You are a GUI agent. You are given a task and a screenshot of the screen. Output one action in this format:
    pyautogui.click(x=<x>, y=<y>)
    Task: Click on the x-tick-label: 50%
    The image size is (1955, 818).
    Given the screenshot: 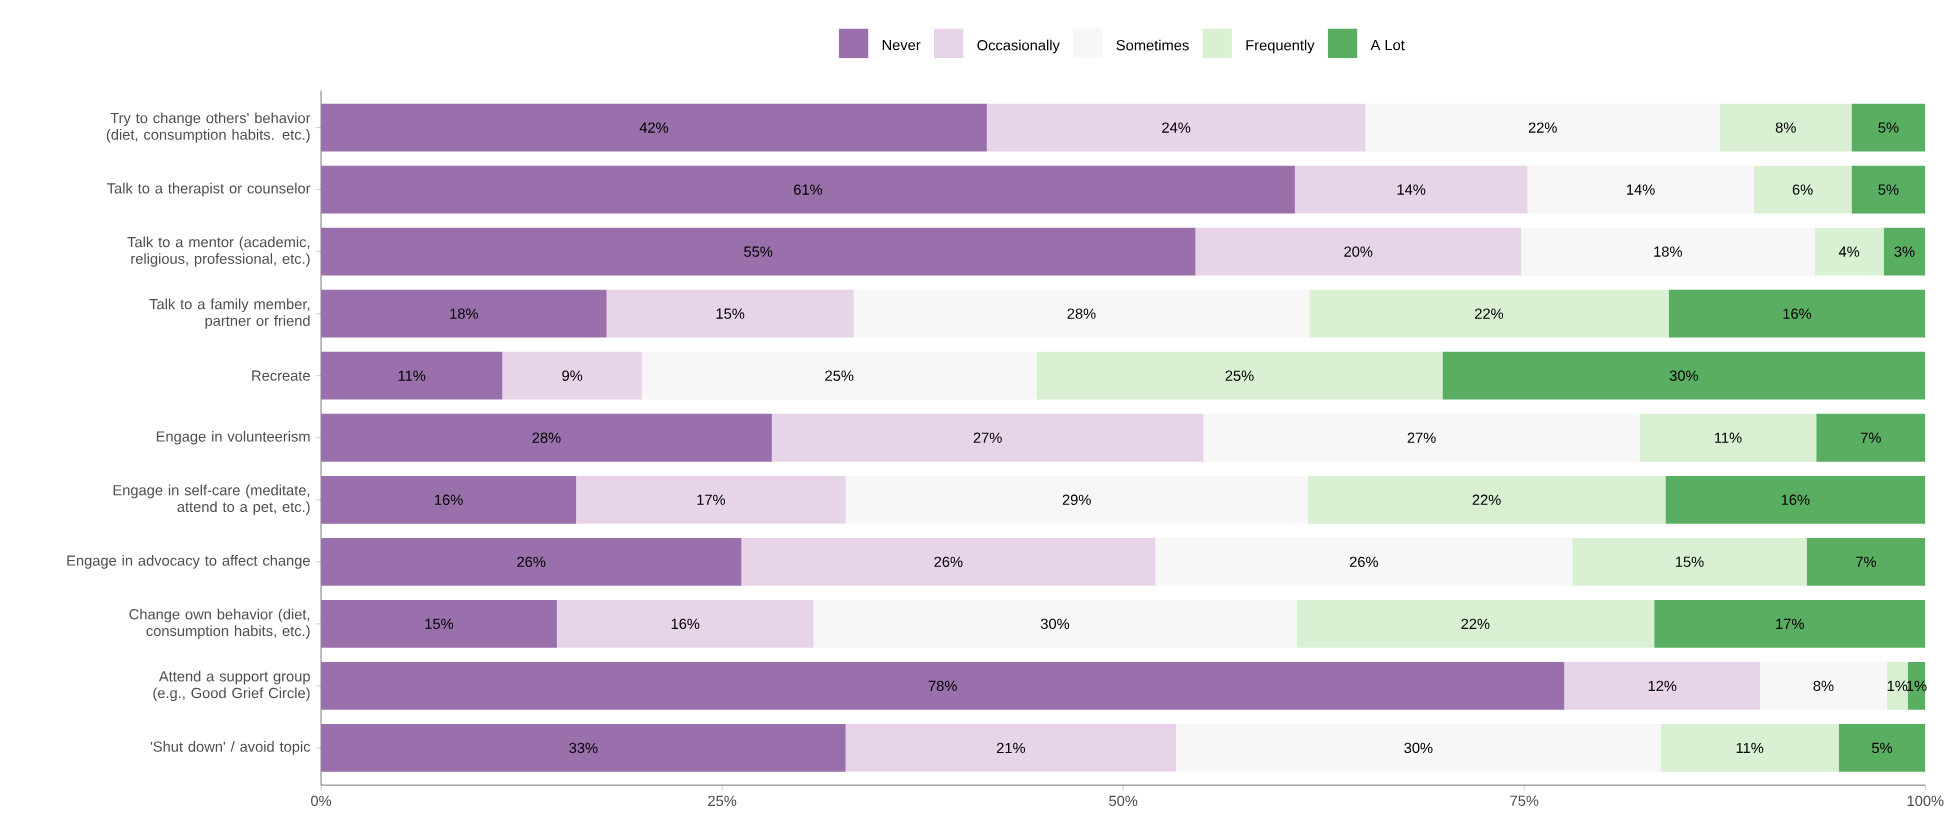 What is the action you would take?
    pyautogui.click(x=1123, y=800)
    